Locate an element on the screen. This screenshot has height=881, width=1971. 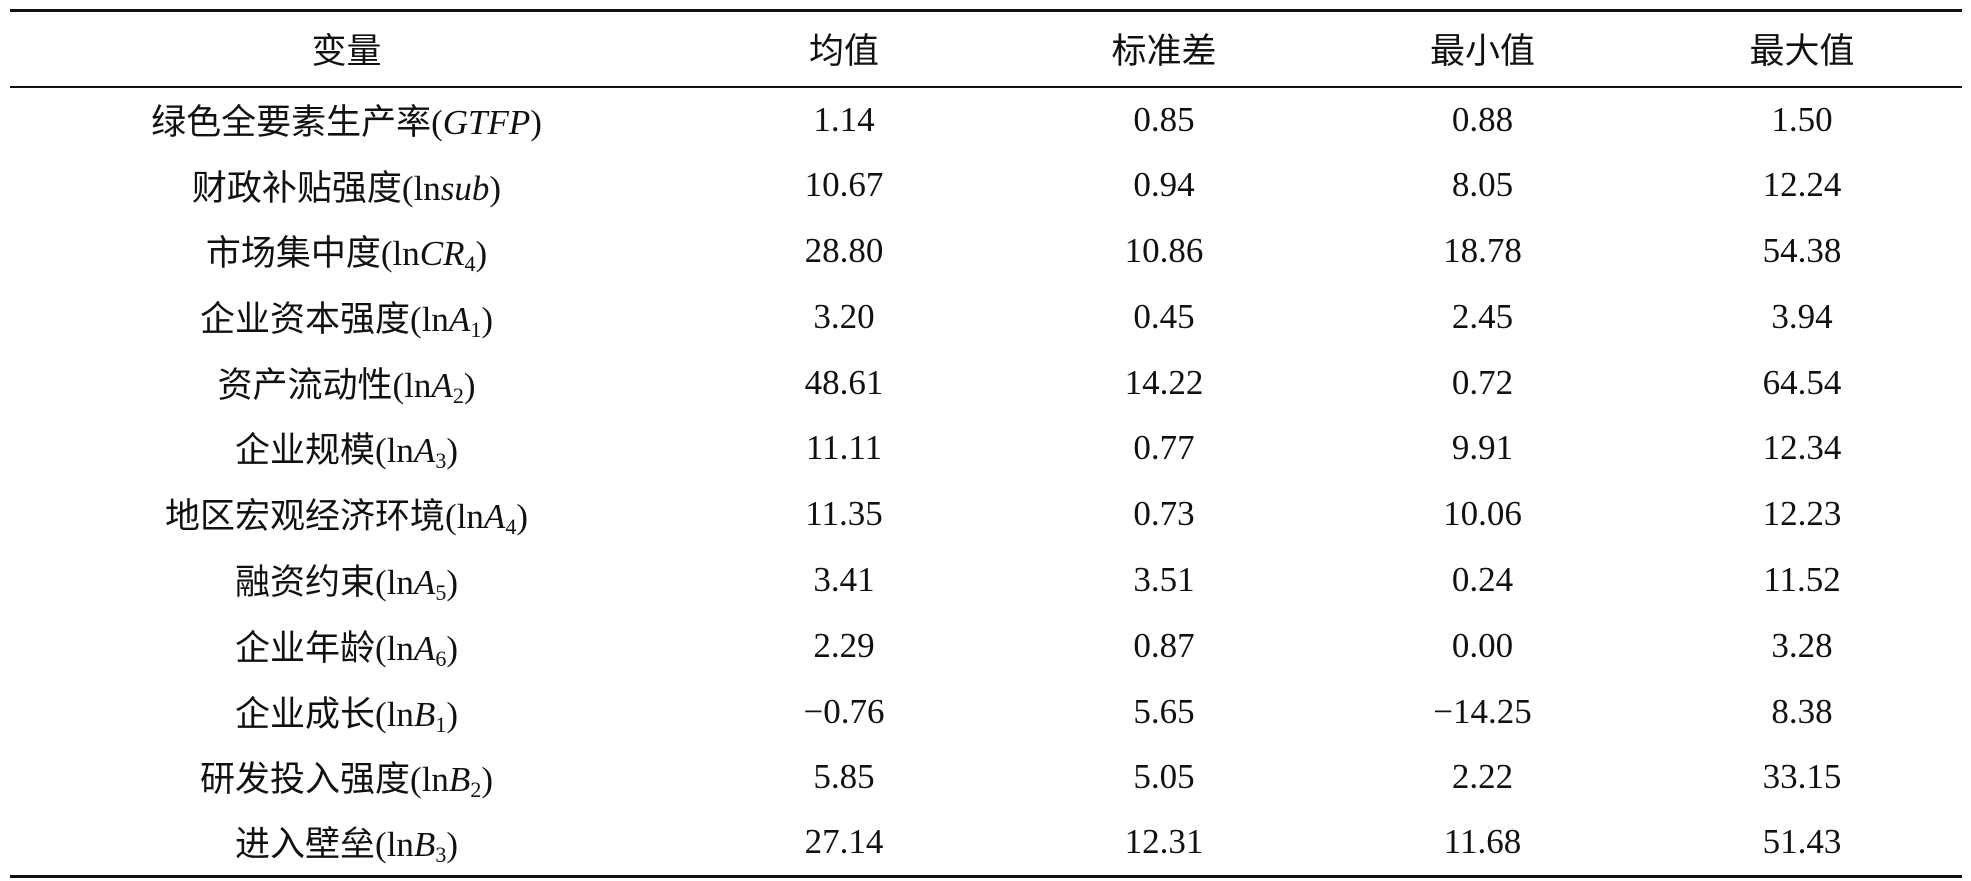
value-cell: 12.24 is located at coordinates (1802, 185).